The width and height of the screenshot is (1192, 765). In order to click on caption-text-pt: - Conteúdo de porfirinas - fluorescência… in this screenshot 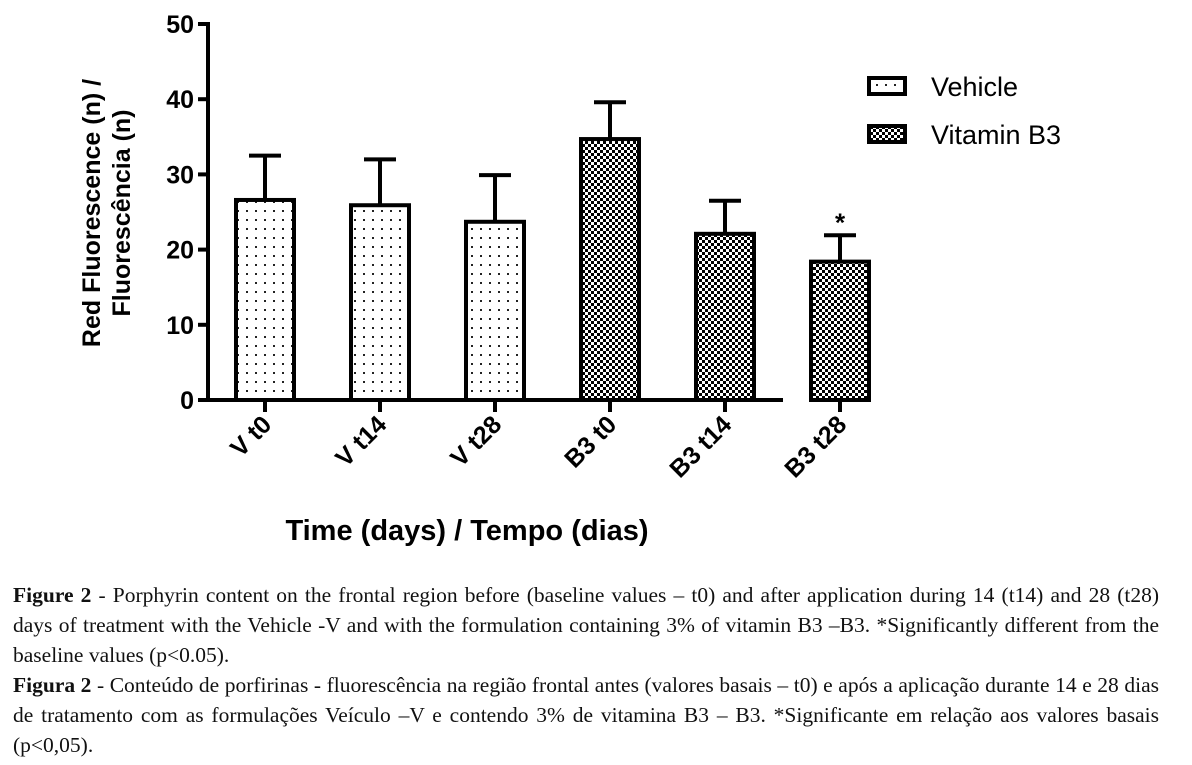, I will do `click(586, 715)`.